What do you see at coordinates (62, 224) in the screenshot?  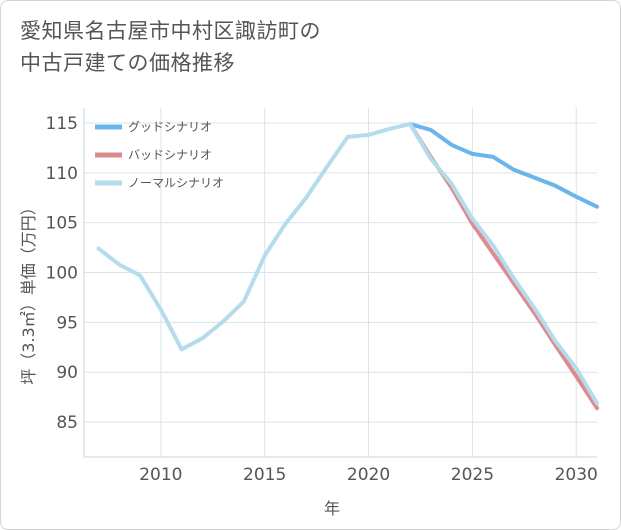 I see `y-tick-label: 105` at bounding box center [62, 224].